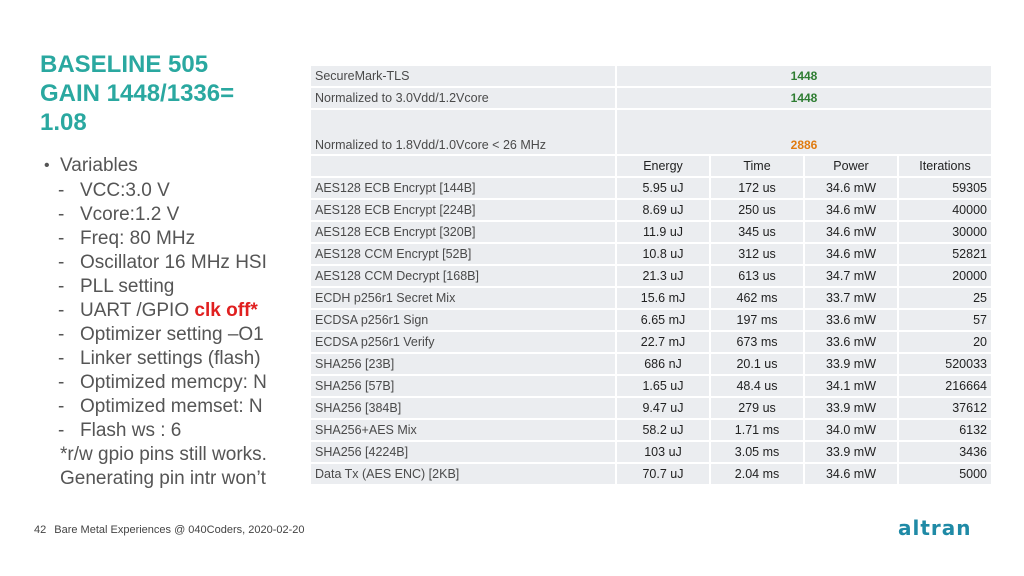  I want to click on score-value: 2886, so click(804, 132).